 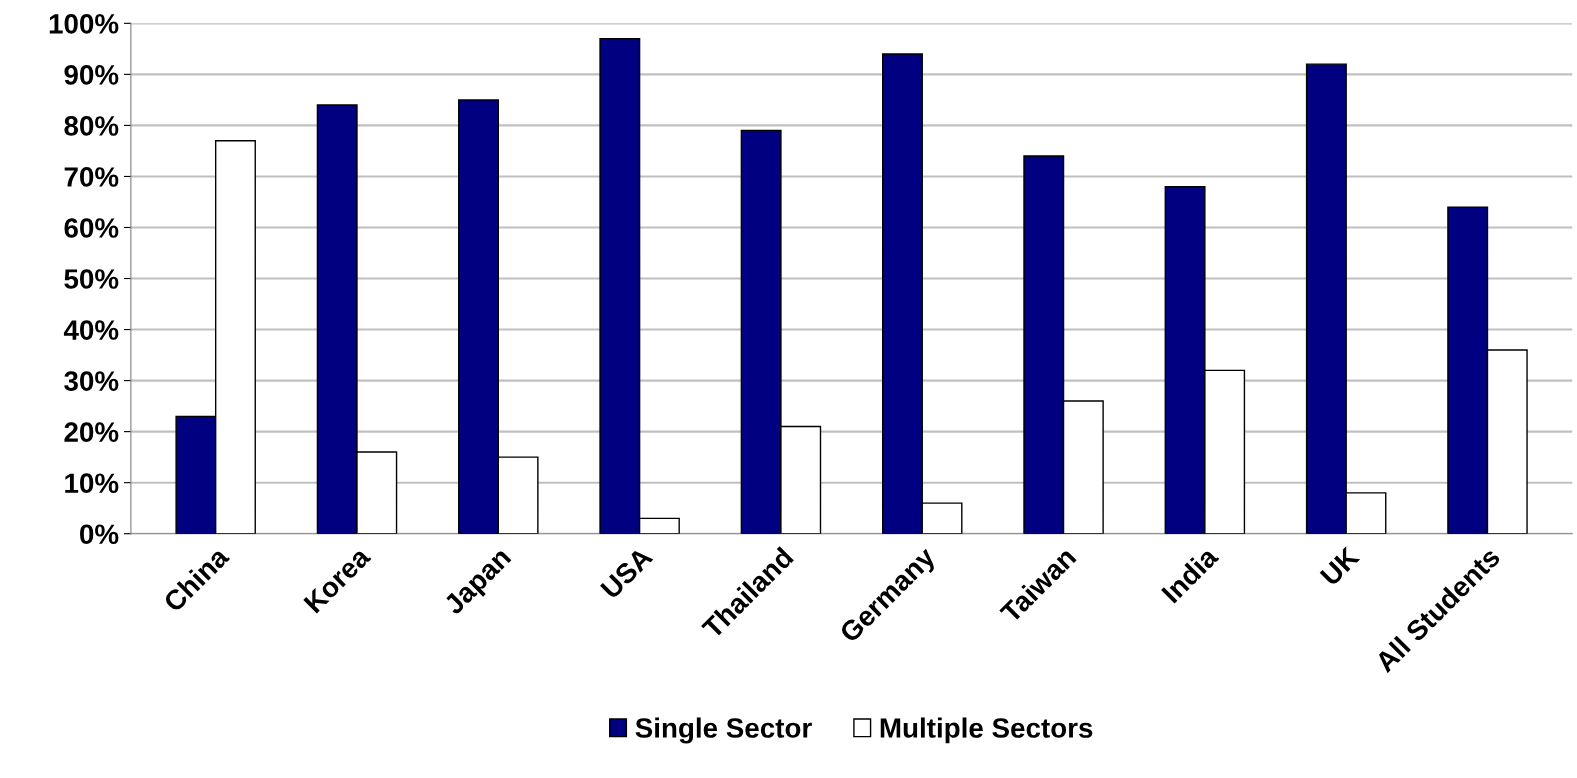 What do you see at coordinates (1340, 566) in the screenshot?
I see `x-tick-label: UK` at bounding box center [1340, 566].